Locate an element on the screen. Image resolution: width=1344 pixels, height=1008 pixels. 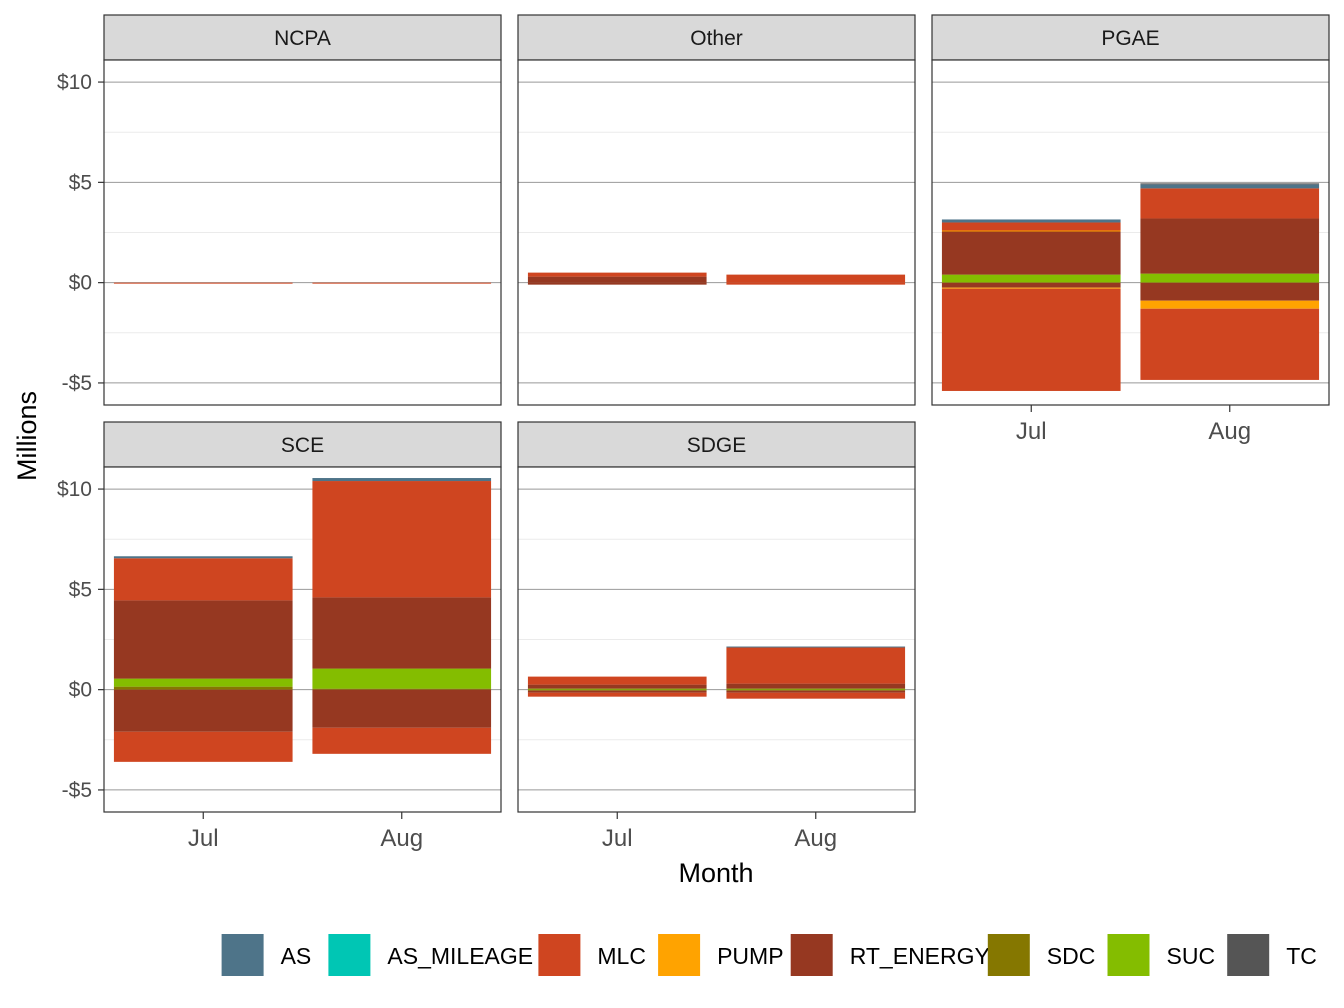
facet-other: Other is located at coordinates (716, 210).